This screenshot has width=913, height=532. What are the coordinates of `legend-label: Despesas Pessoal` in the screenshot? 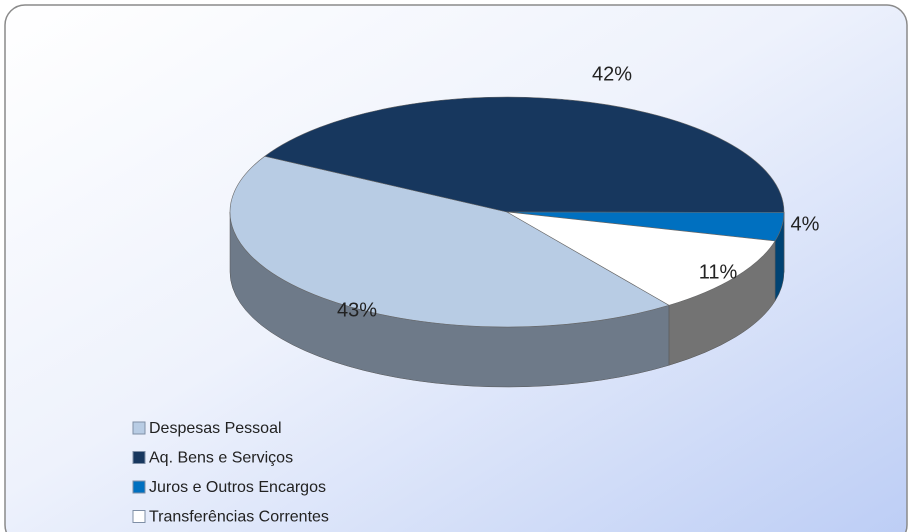 It's located at (215, 428).